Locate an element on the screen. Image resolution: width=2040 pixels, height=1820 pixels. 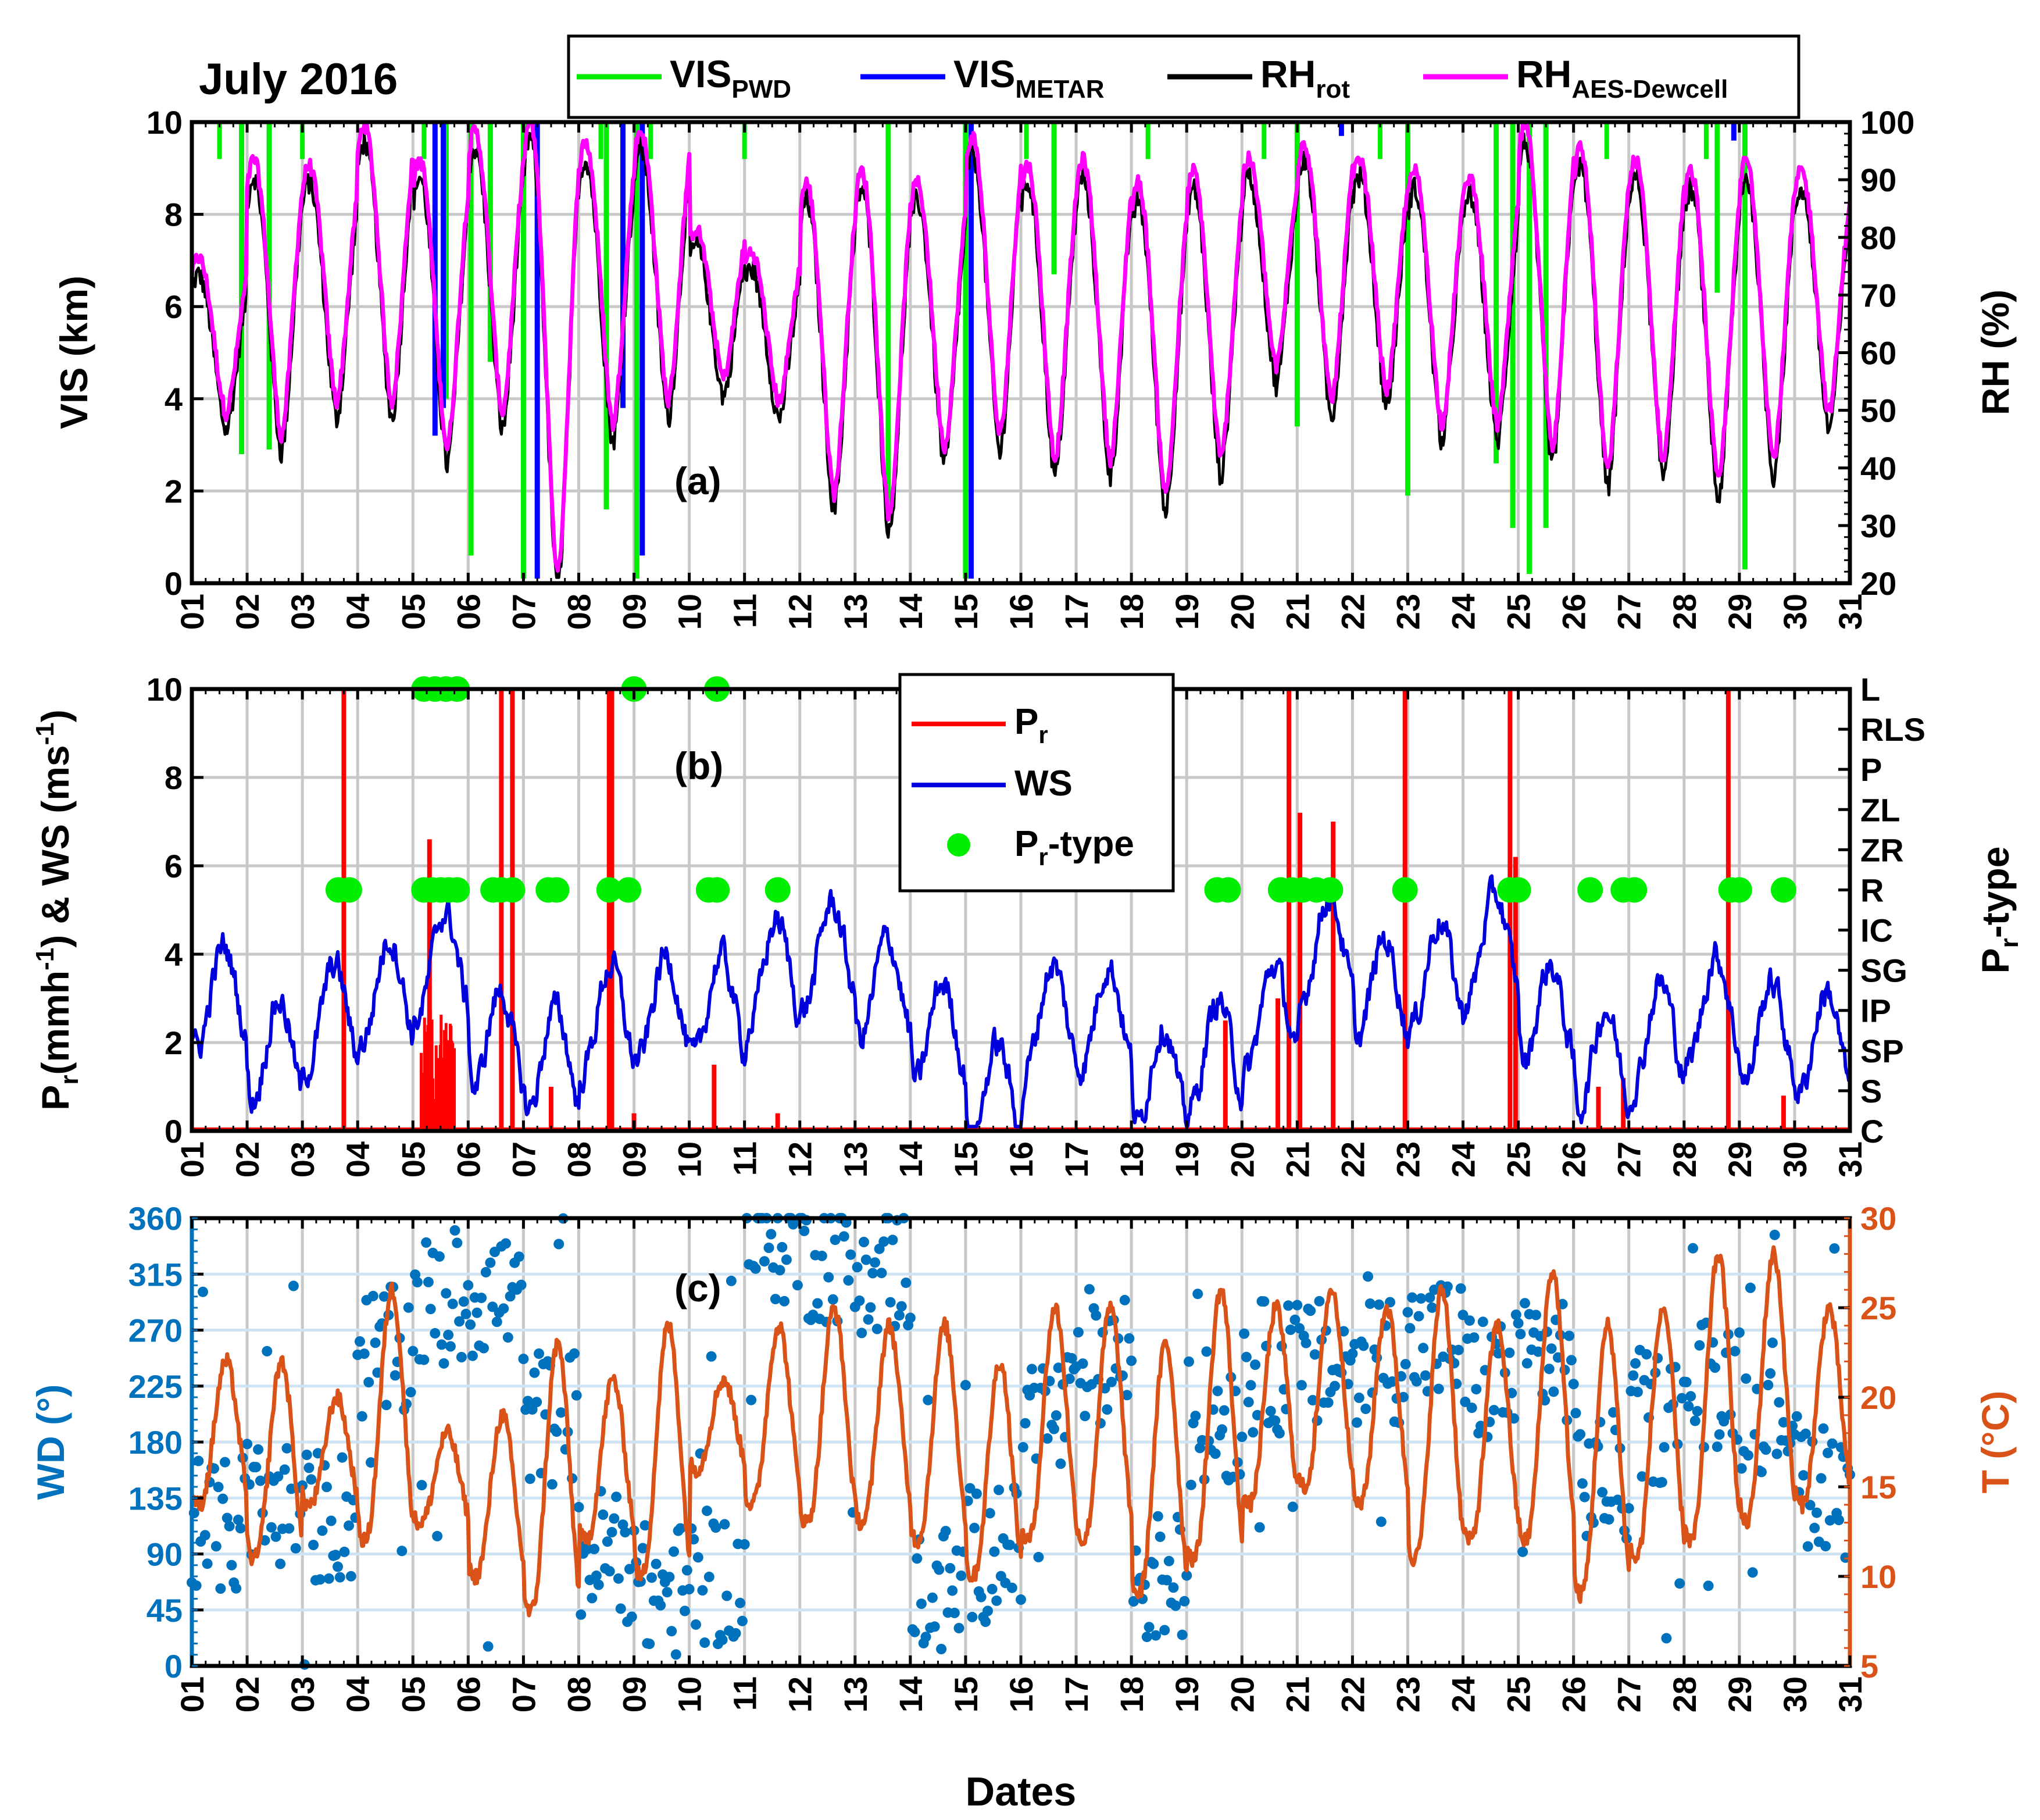
x-tick-label: 09 is located at coordinates (634, 1159).